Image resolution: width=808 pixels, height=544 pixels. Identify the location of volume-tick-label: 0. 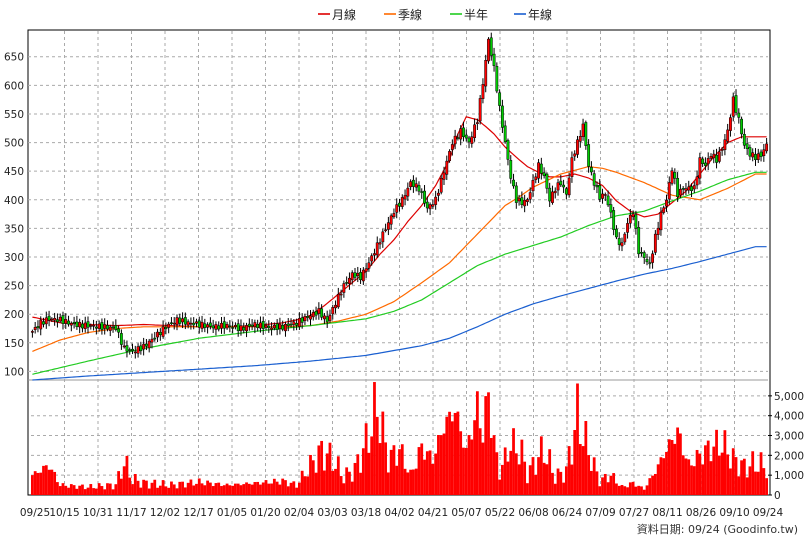
(777, 496).